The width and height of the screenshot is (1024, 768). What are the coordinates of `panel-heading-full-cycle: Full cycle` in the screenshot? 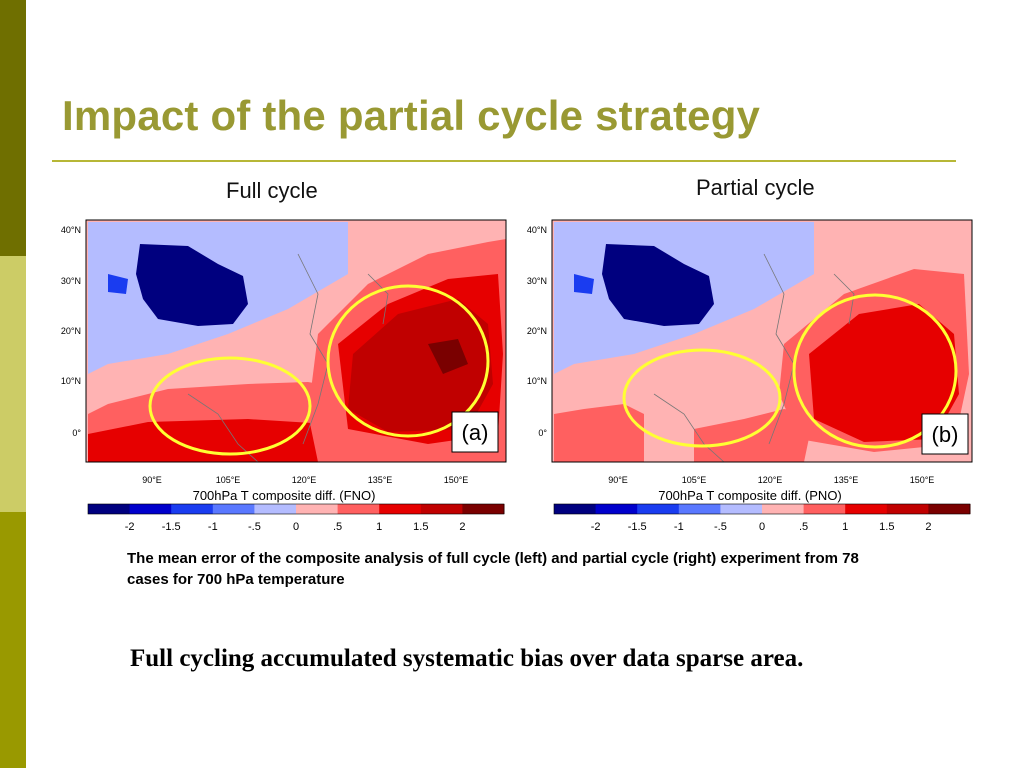 It's located at (272, 190).